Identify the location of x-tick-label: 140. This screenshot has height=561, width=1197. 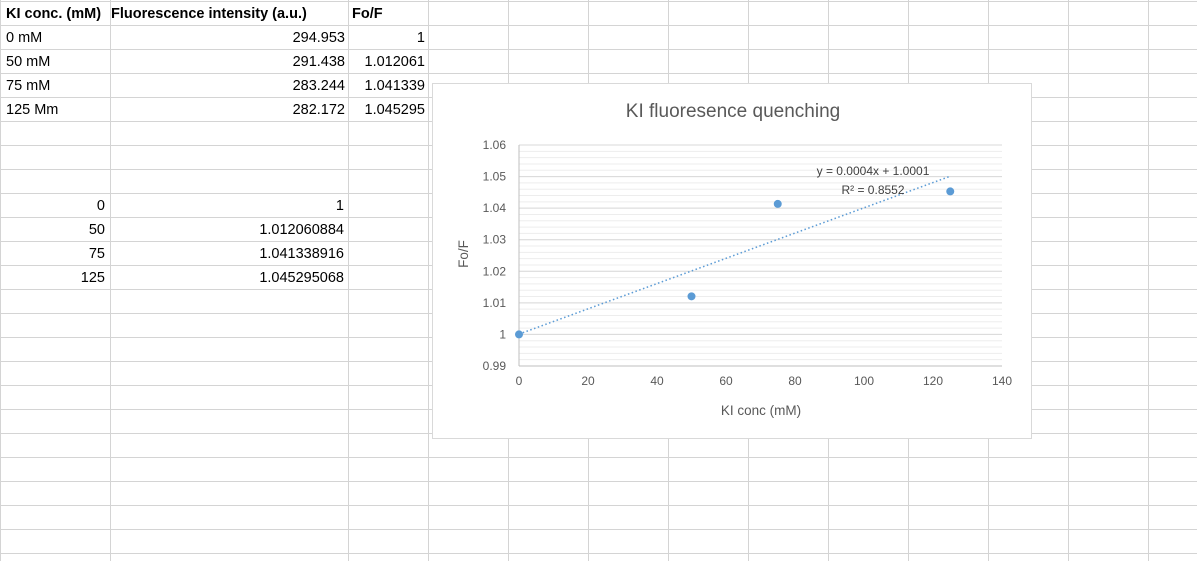
(1002, 381).